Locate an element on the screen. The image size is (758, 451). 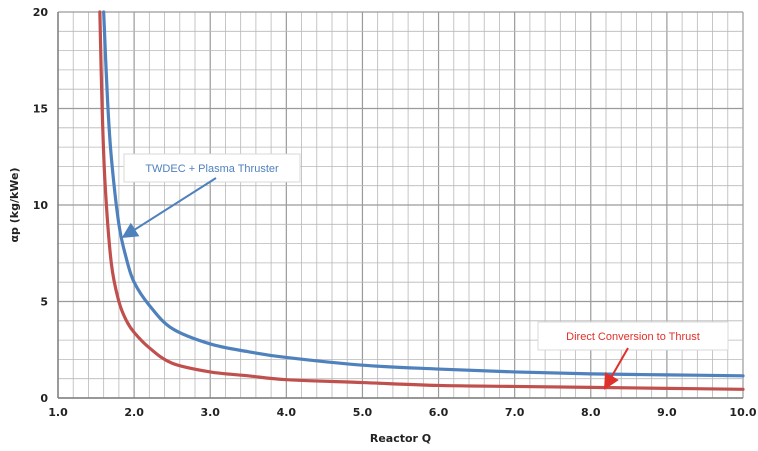
x-tick-label: 1.0 is located at coordinates (58, 412).